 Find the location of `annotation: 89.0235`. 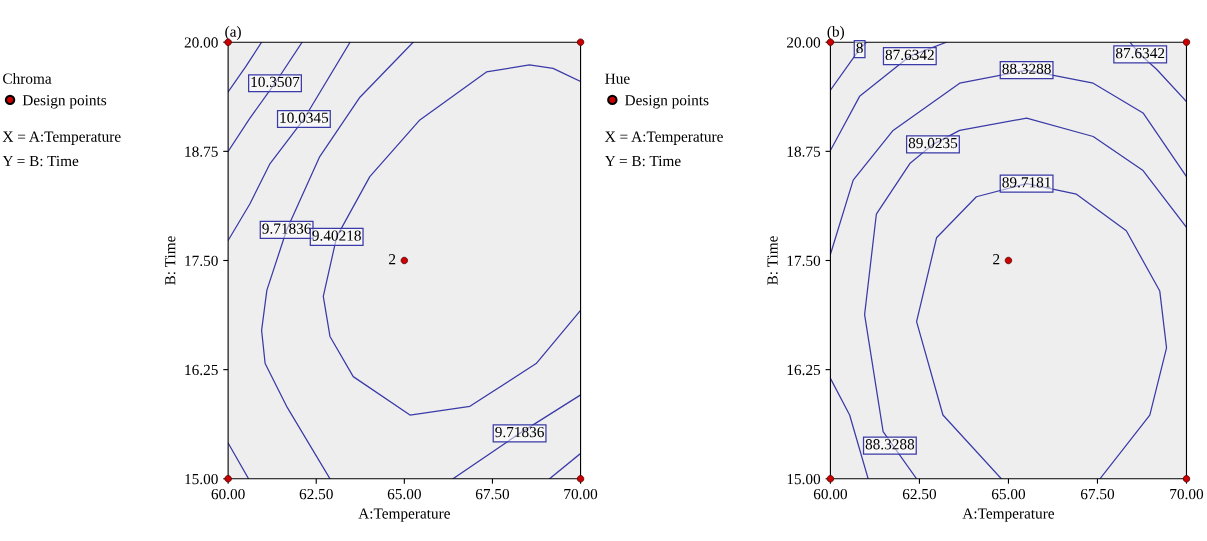

annotation: 89.0235 is located at coordinates (933, 143).